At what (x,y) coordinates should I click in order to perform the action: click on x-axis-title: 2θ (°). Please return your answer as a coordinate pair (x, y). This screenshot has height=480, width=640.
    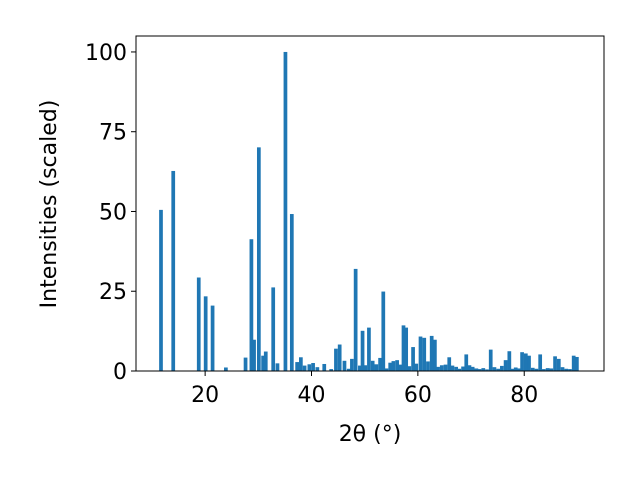
    Looking at the image, I should click on (370, 434).